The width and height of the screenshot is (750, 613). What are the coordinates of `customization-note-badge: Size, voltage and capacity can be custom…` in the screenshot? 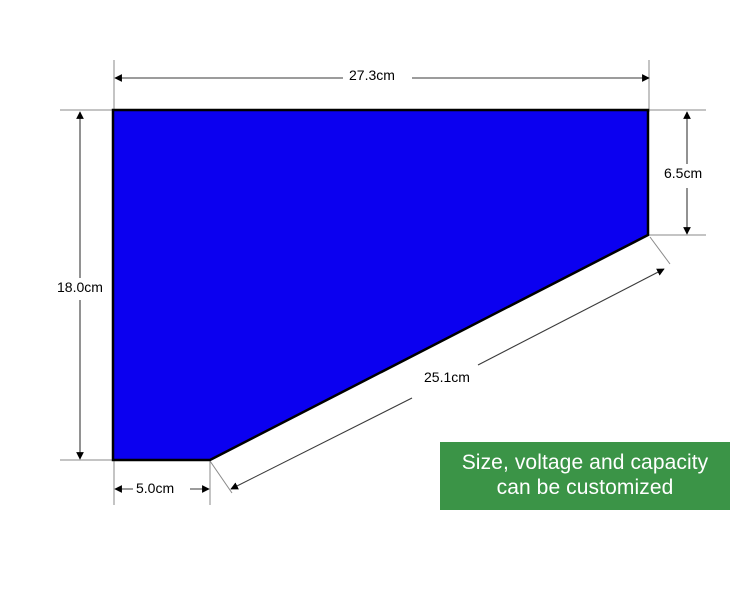 It's located at (585, 476).